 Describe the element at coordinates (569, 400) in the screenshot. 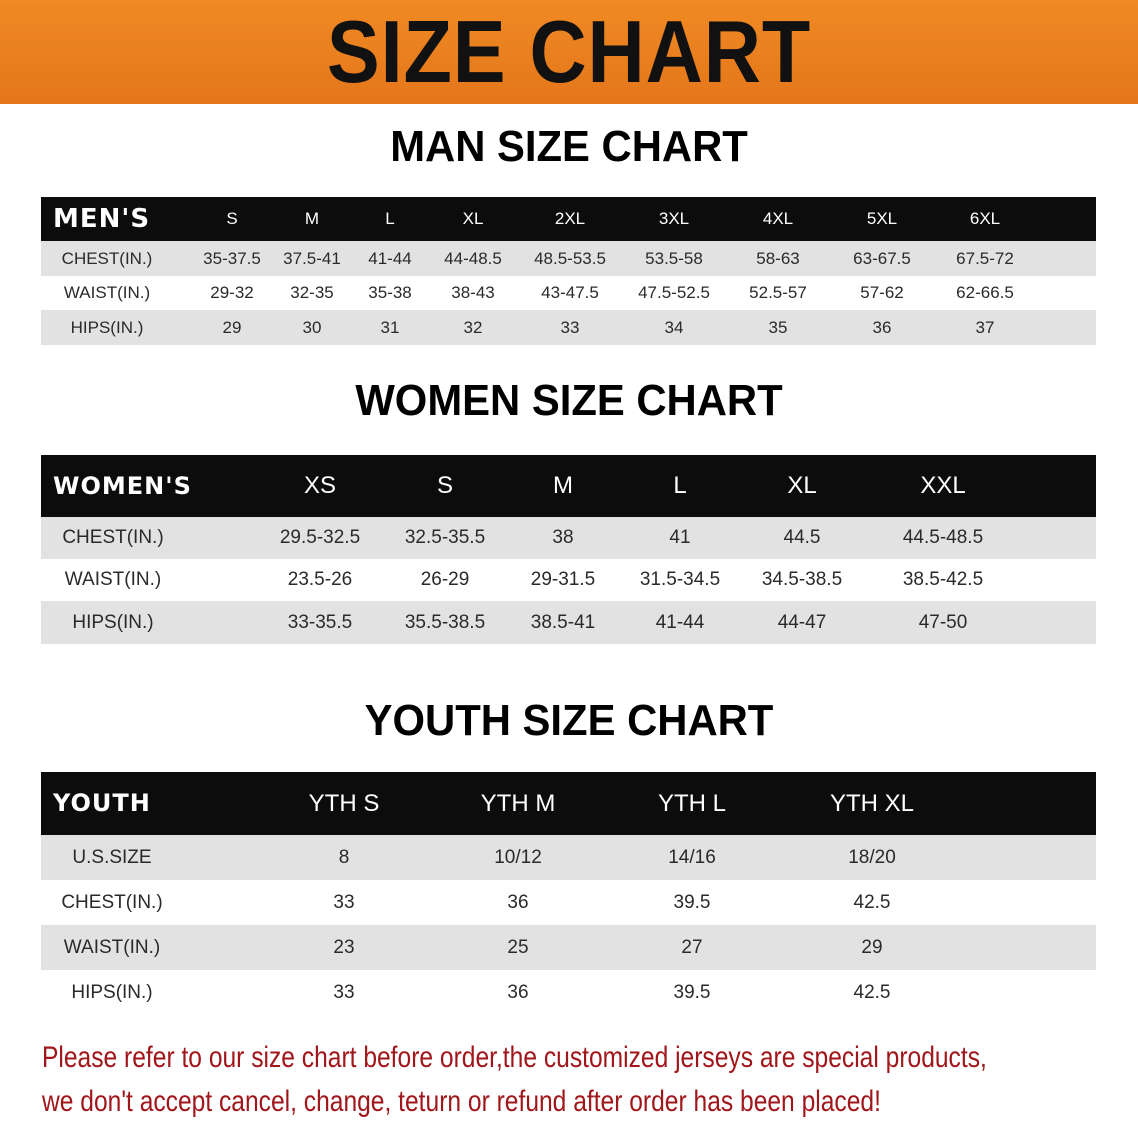

I see `women-section-title: WOMEN SIZE CHART` at that location.